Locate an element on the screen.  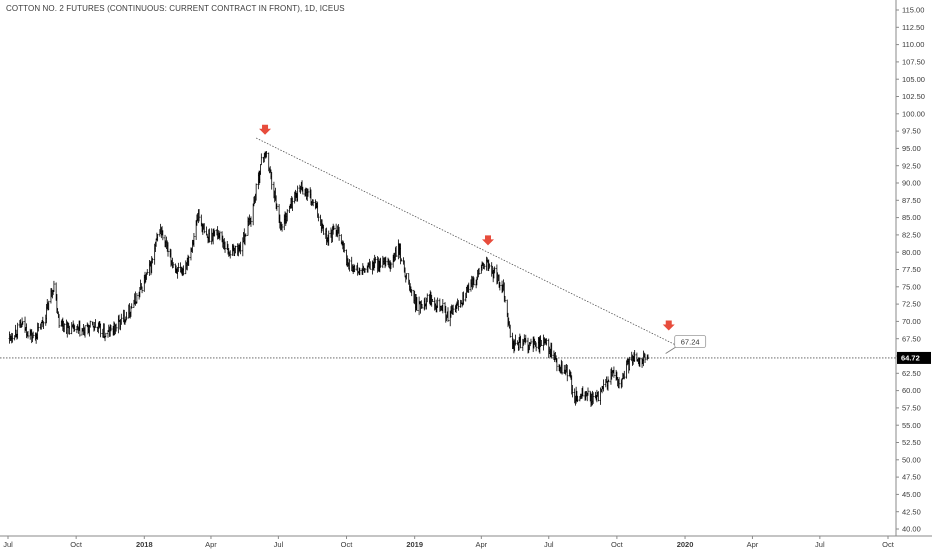
x-tick-label: 2020 is located at coordinates (685, 544).